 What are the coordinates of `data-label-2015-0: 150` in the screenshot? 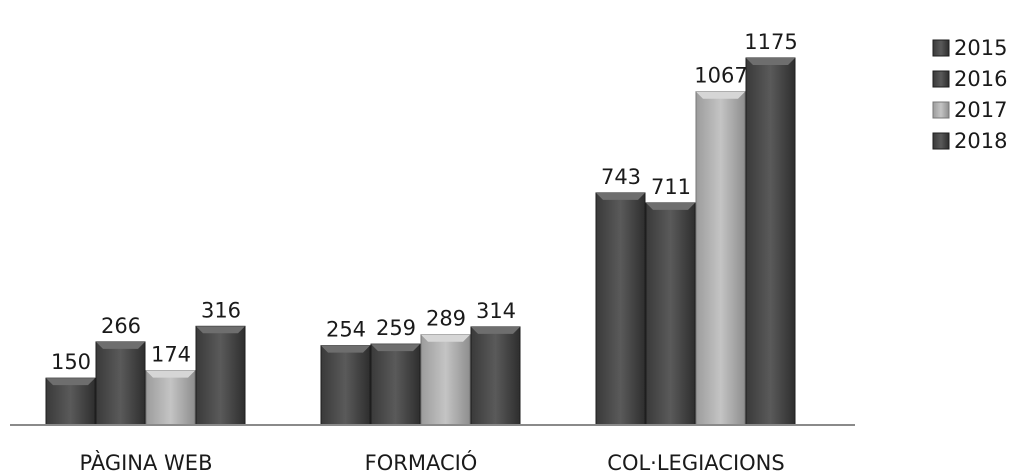 It's located at (71, 362).